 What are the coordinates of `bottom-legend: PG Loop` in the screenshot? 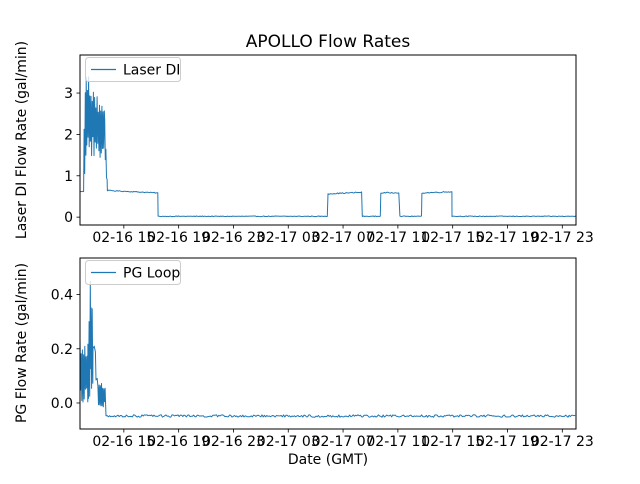 It's located at (133, 272).